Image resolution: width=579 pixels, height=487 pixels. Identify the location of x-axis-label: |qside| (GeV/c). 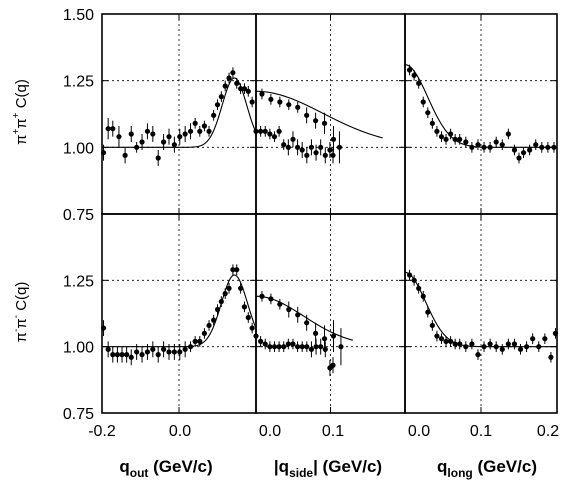
(328, 468).